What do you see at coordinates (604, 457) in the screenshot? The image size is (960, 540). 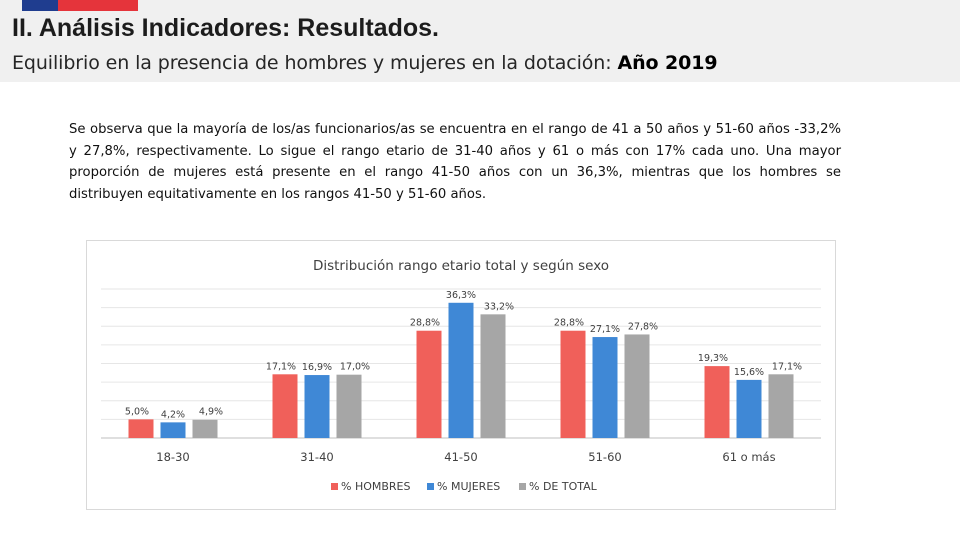 I see `x-tick-label: 51-60` at bounding box center [604, 457].